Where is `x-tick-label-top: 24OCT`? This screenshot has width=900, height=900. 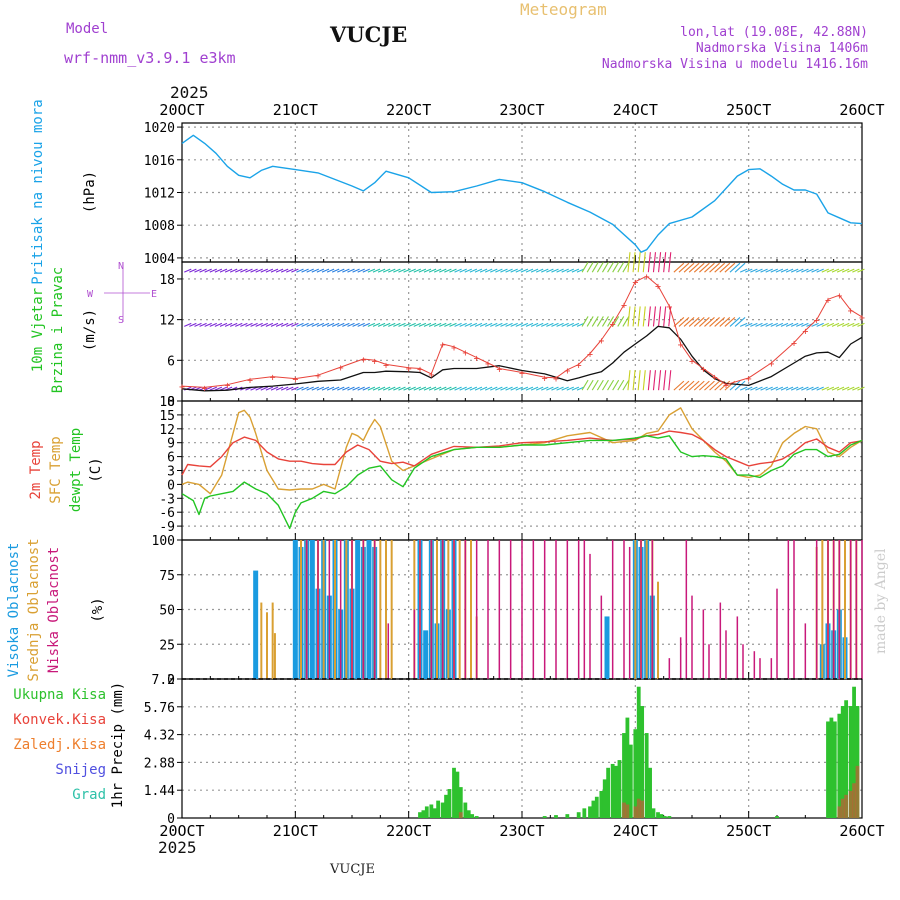 x-tick-label-top: 24OCT is located at coordinates (635, 110).